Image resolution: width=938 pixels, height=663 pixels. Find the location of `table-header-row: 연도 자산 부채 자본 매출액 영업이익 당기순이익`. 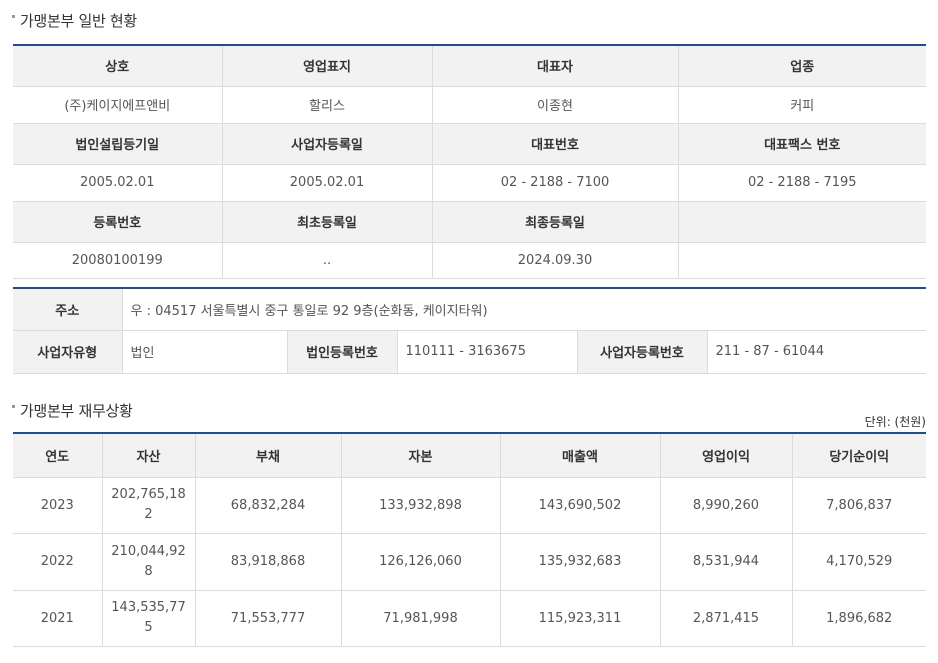

table-header-row: 연도 자산 부채 자본 매출액 영업이익 당기순이익 is located at coordinates (469, 455).